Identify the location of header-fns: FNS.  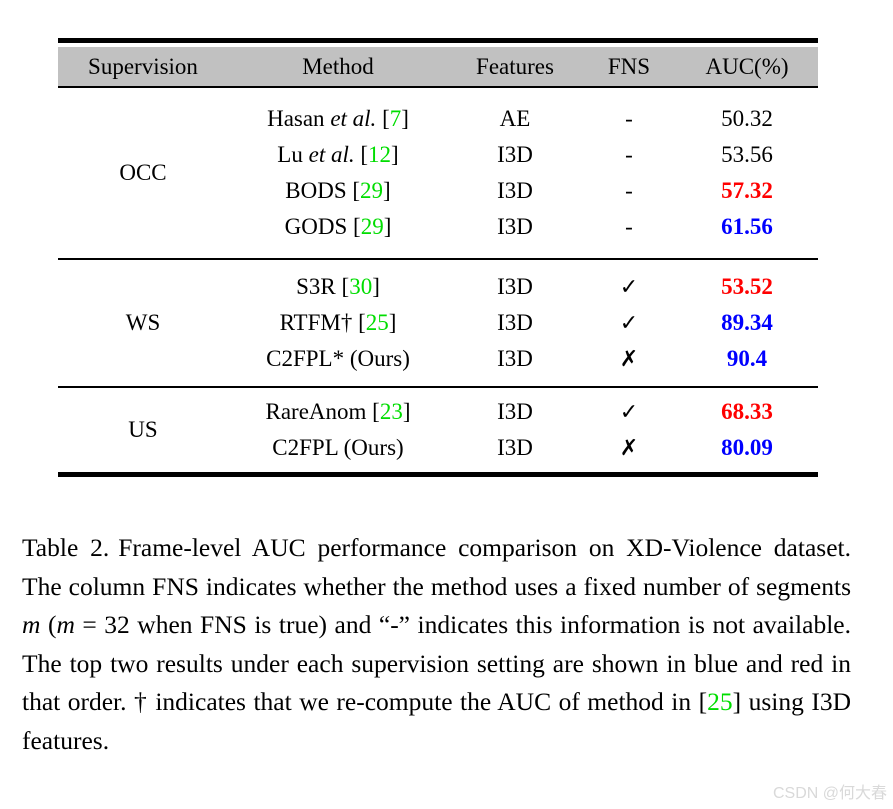
(629, 66).